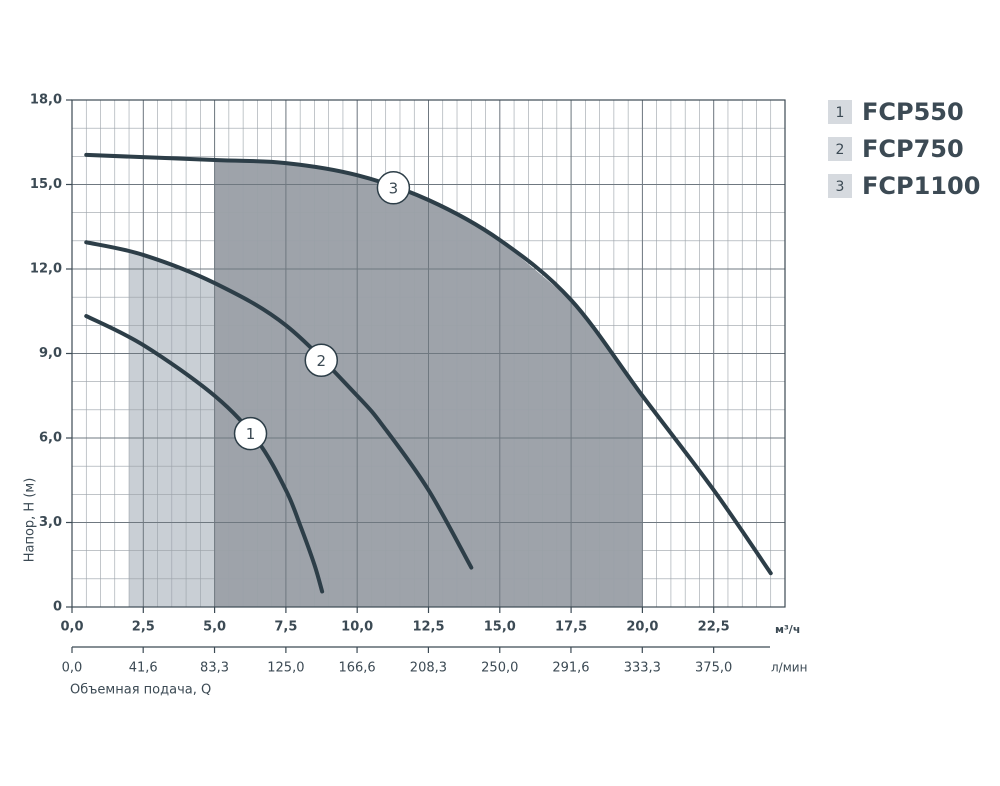 This screenshot has height=786, width=1000. Describe the element at coordinates (570, 668) in the screenshot. I see `x2-tick-label: 291,6` at that location.